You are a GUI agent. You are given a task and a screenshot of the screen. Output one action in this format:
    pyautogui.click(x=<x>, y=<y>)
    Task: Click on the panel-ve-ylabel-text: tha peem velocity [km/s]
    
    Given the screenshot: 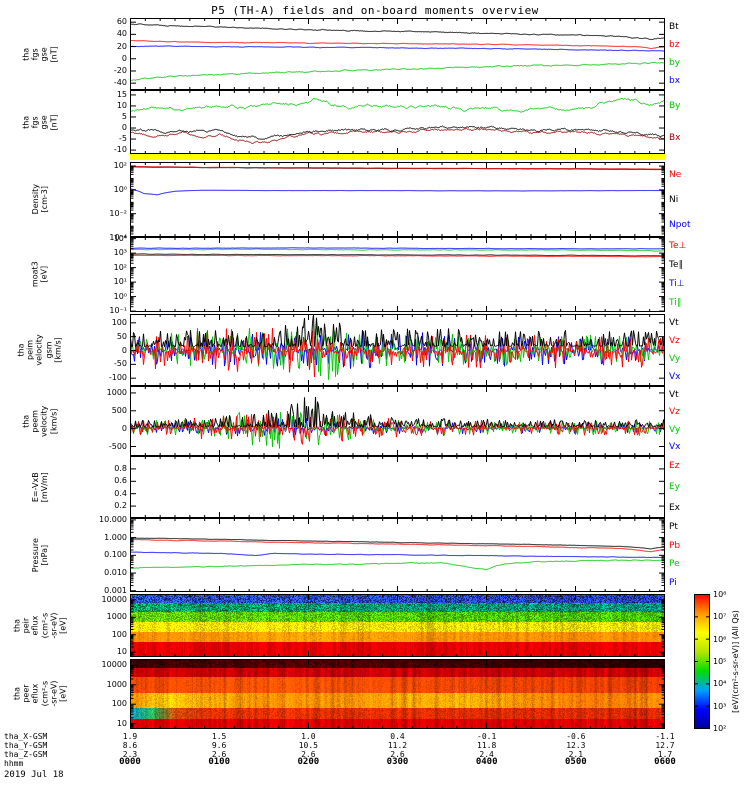 What is the action you would take?
    pyautogui.click(x=40, y=421)
    